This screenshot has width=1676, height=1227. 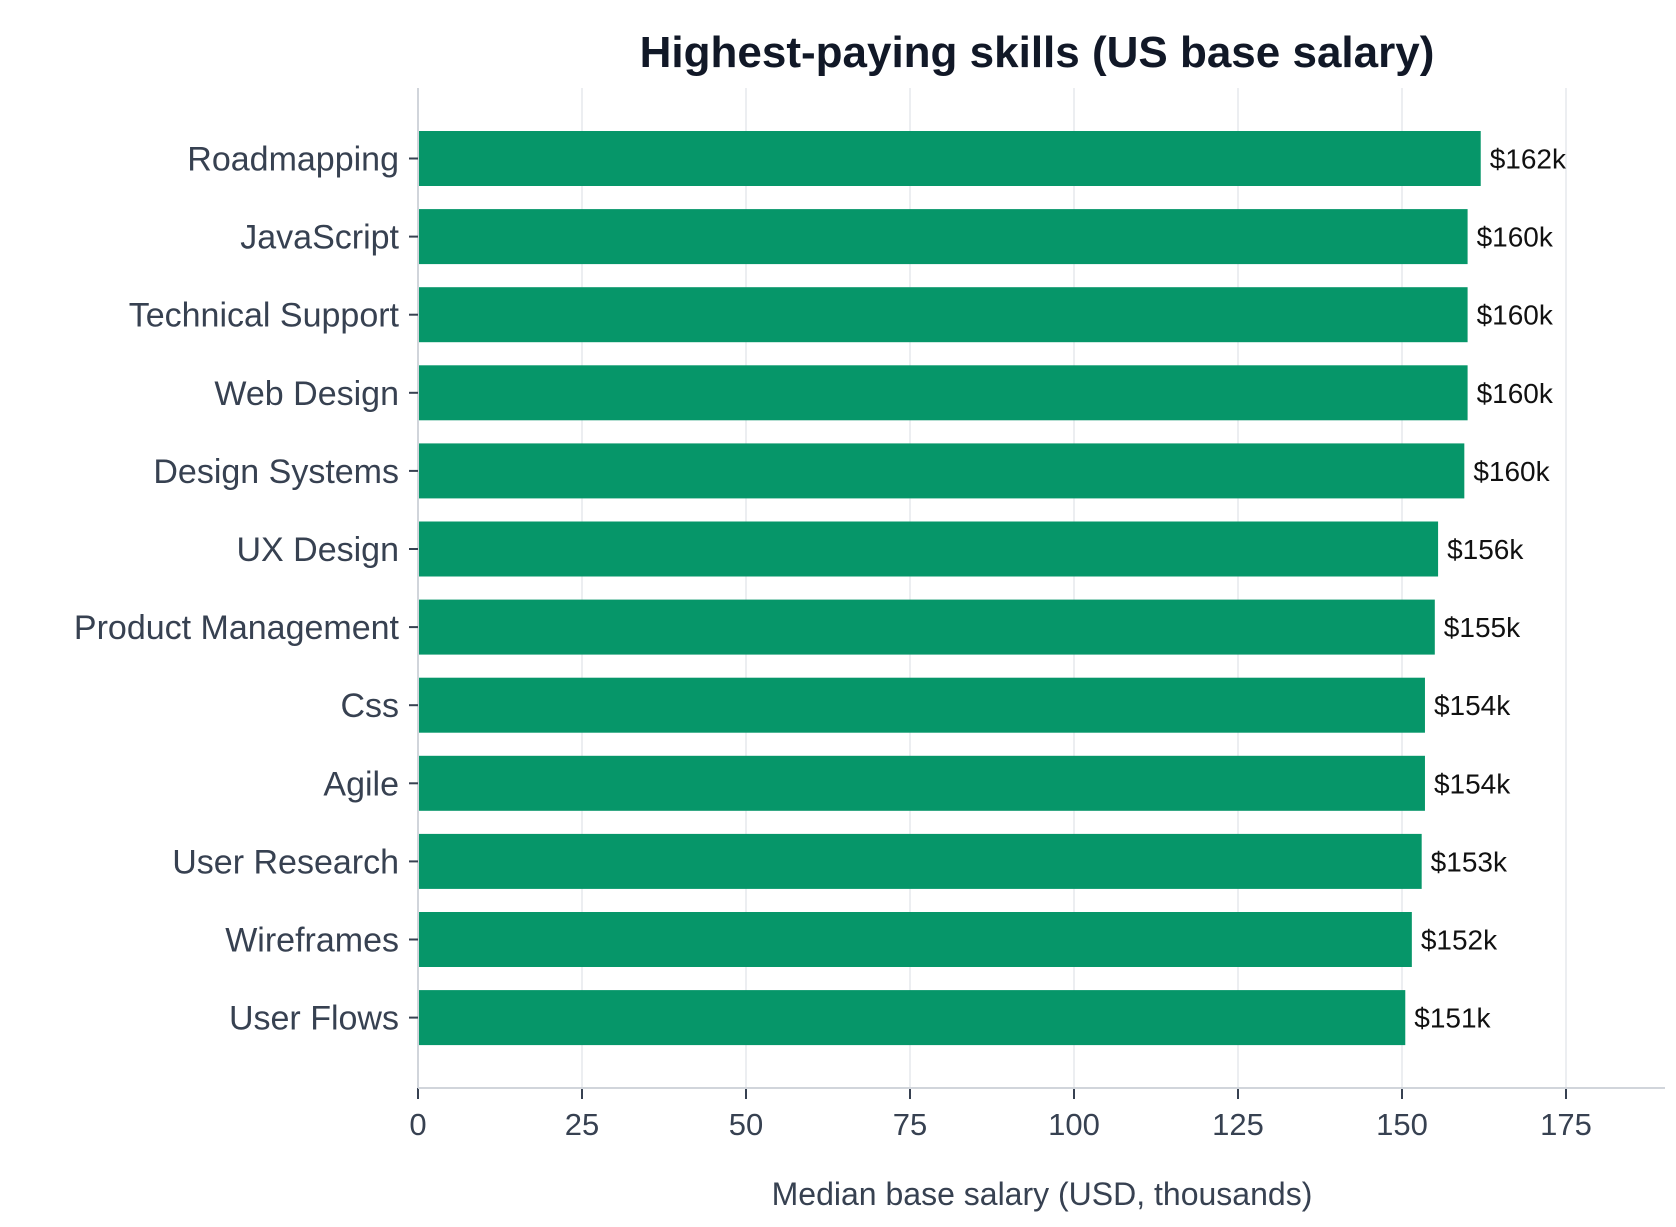 I want to click on x-axis-title: Median base salary (USD, thousands), so click(x=1042, y=1194).